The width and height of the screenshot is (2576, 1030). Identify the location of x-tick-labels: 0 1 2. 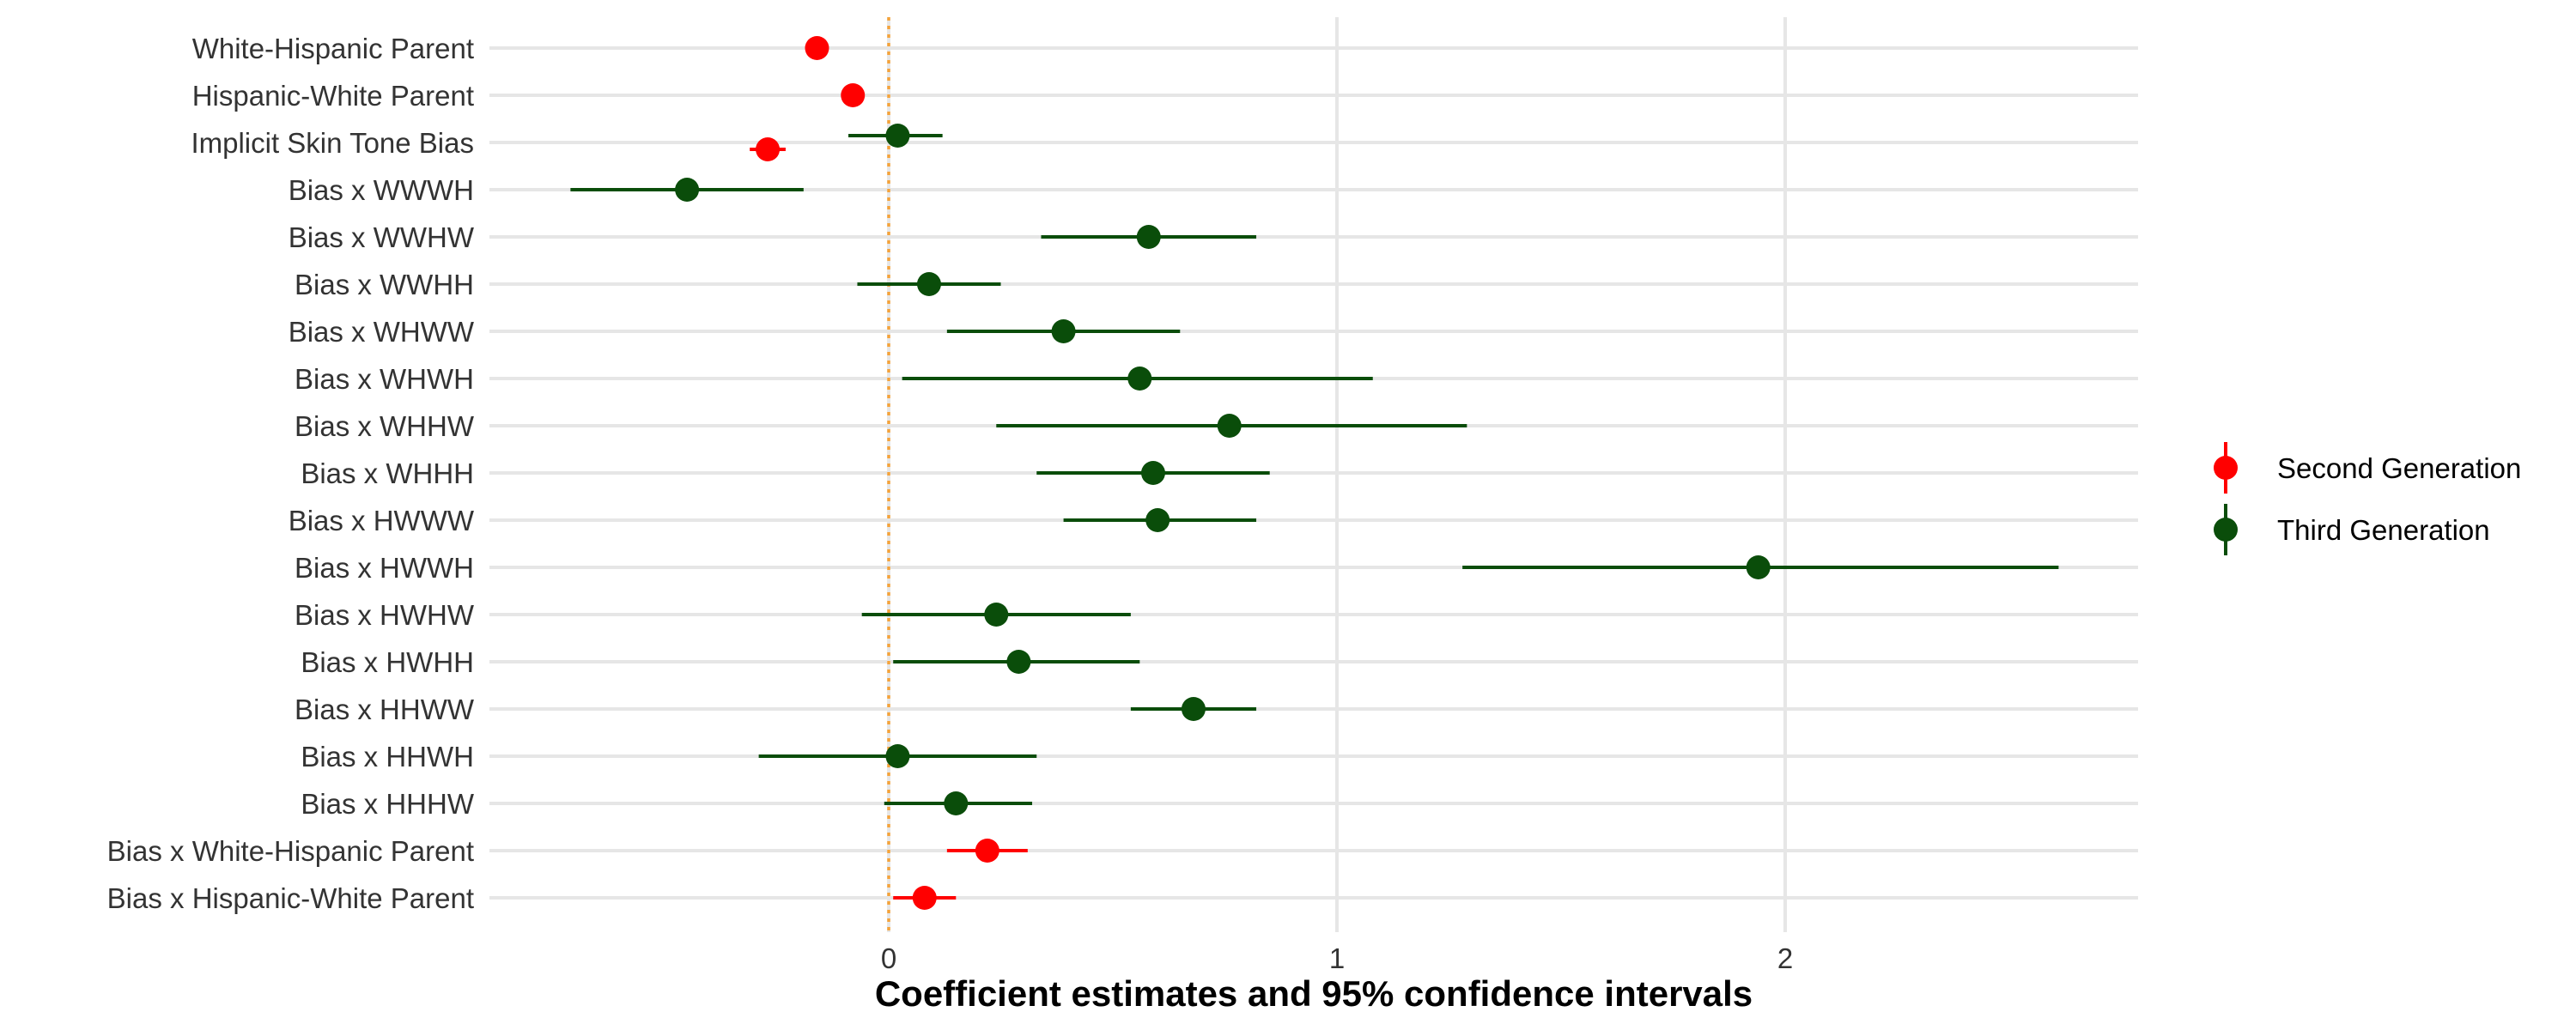
(1337, 958).